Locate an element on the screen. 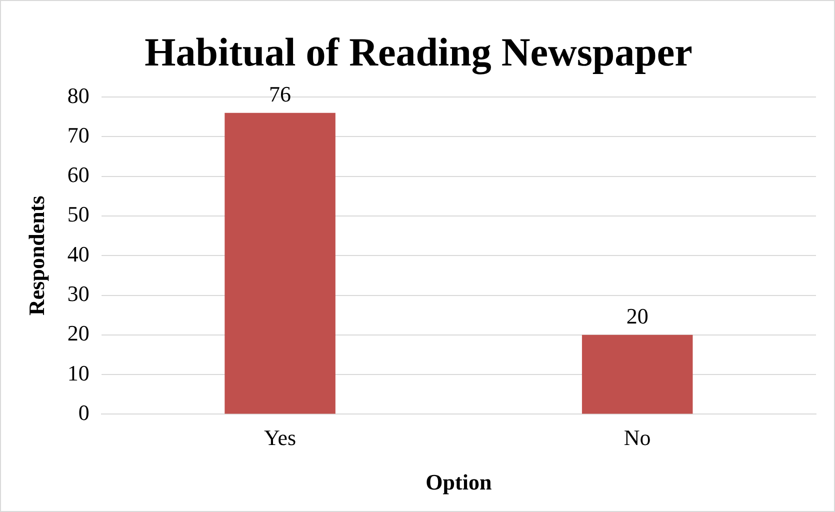 This screenshot has width=835, height=512. data-label: 20 is located at coordinates (637, 316).